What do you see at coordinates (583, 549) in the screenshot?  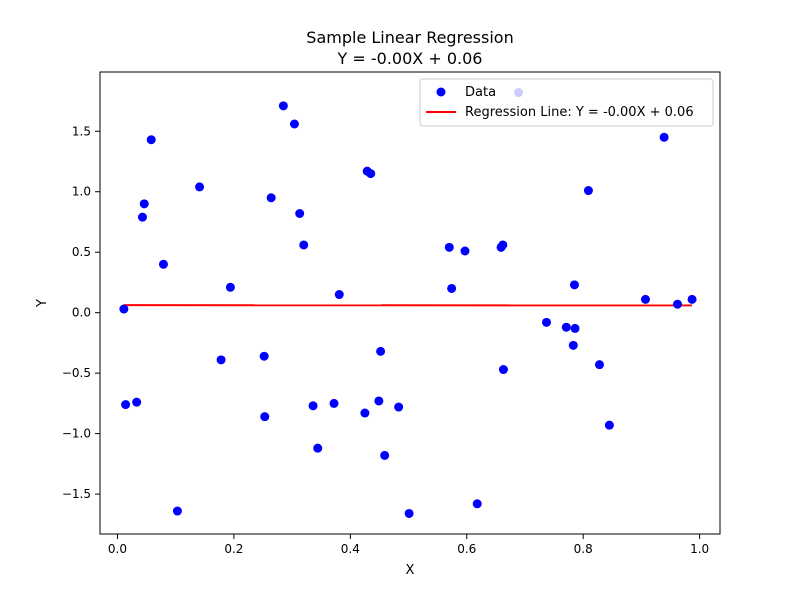 I see `x-tick-label-4: 0.8` at bounding box center [583, 549].